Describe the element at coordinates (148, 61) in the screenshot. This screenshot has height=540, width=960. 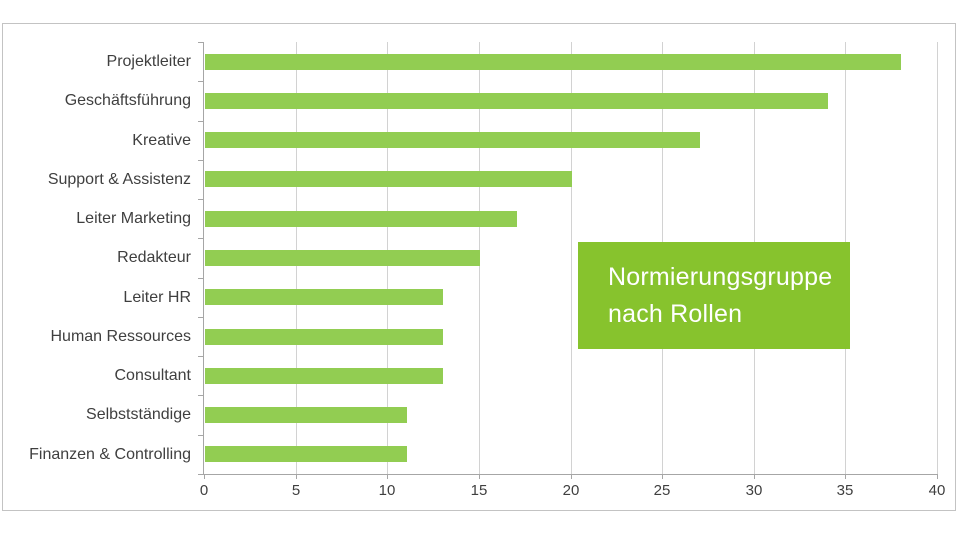
I see `category-label: Projektleiter` at that location.